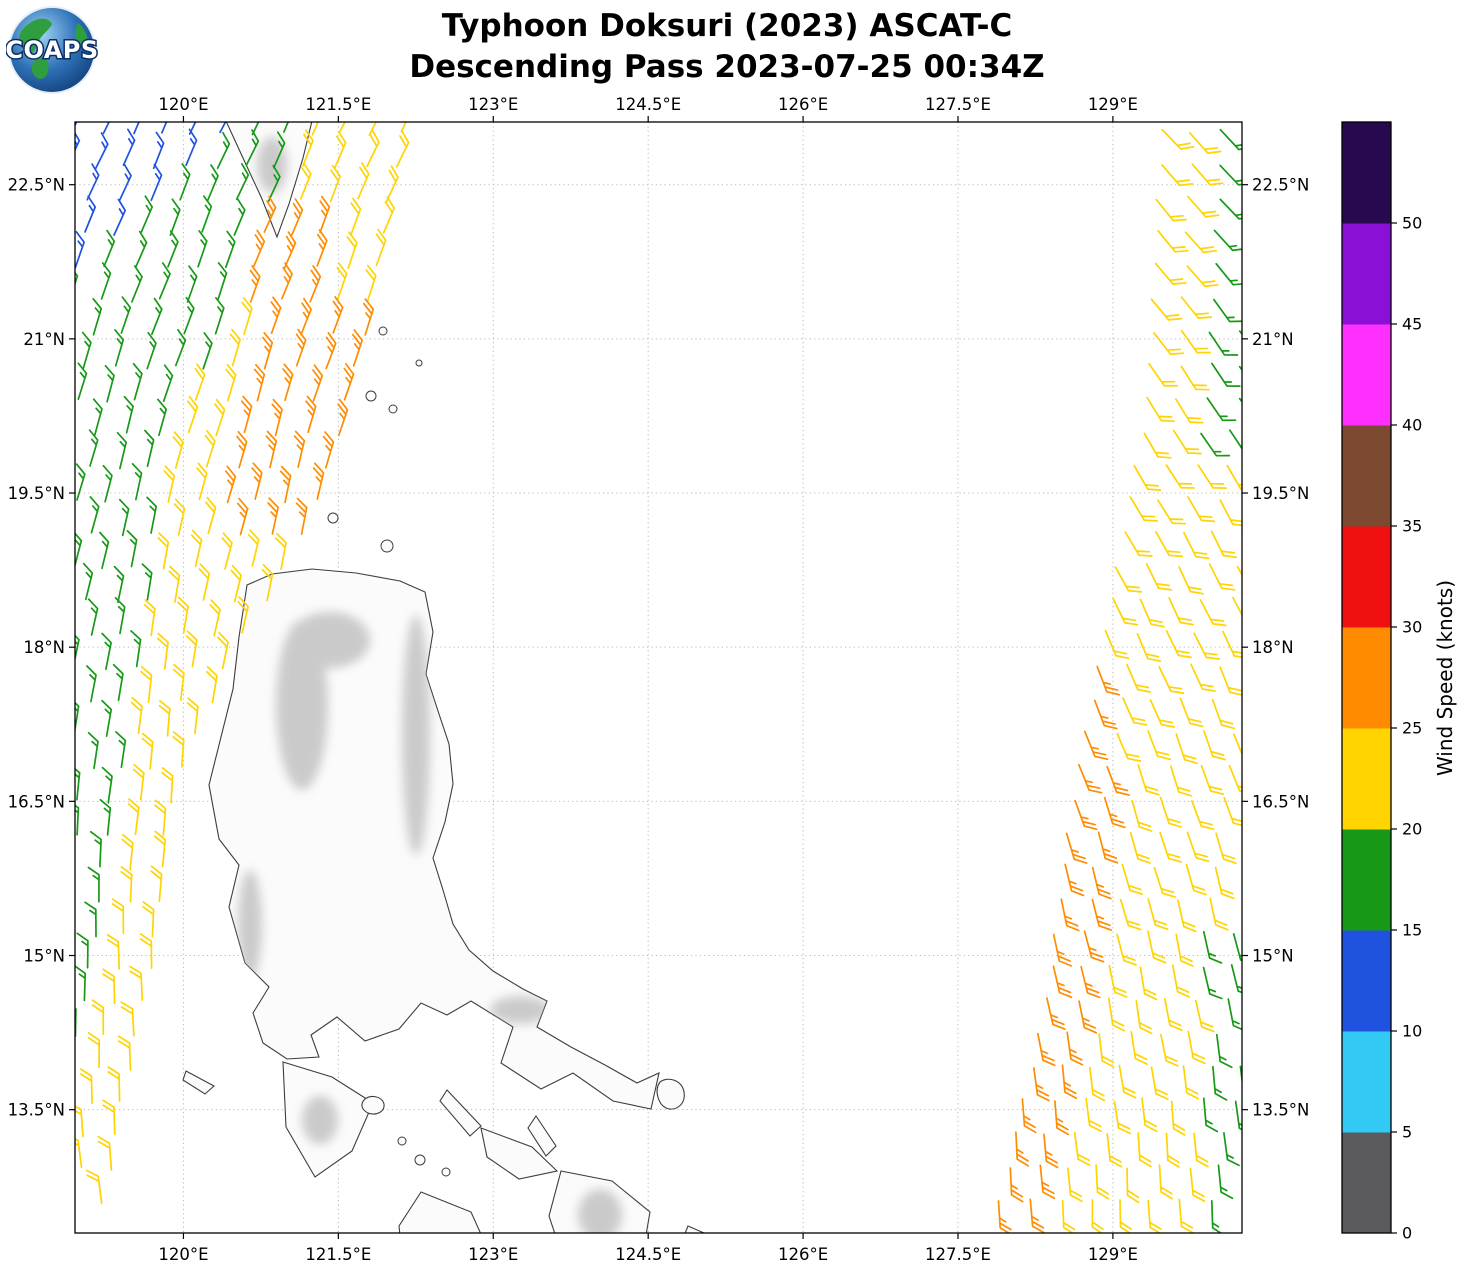  Describe the element at coordinates (493, 1254) in the screenshot. I see `x-tick-label-bottom: 123°E` at that location.